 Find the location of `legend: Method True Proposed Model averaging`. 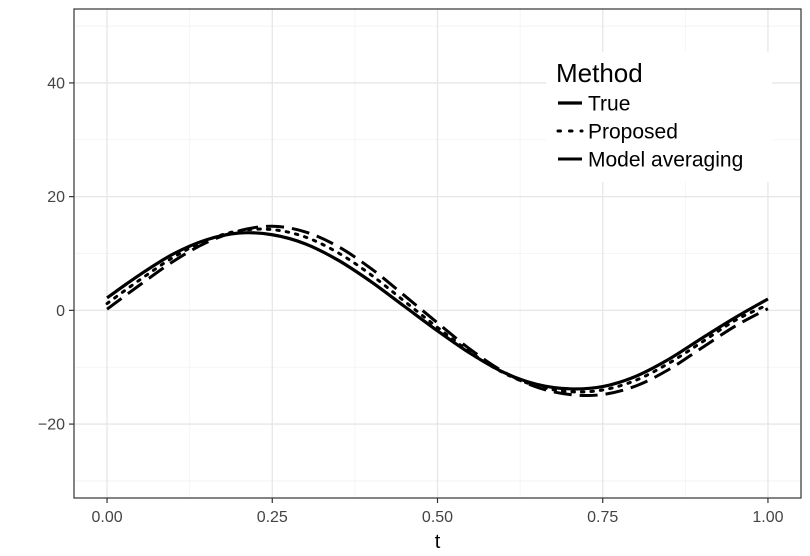

legend: Method True Proposed Model averaging is located at coordinates (659, 117).